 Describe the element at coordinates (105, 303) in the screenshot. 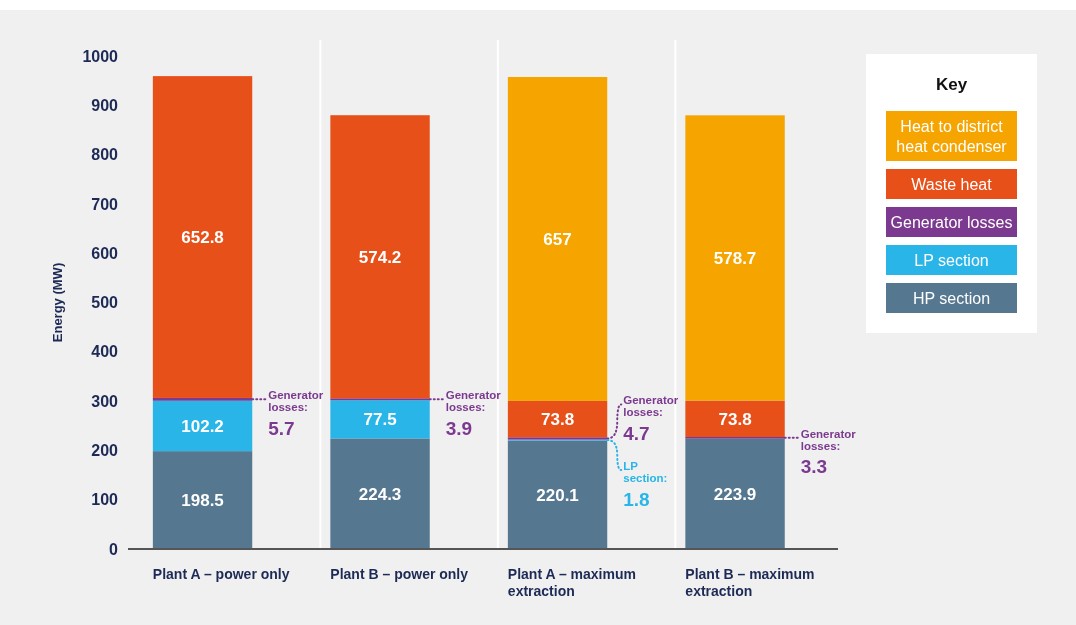

I see `y-tick-label: 500` at that location.